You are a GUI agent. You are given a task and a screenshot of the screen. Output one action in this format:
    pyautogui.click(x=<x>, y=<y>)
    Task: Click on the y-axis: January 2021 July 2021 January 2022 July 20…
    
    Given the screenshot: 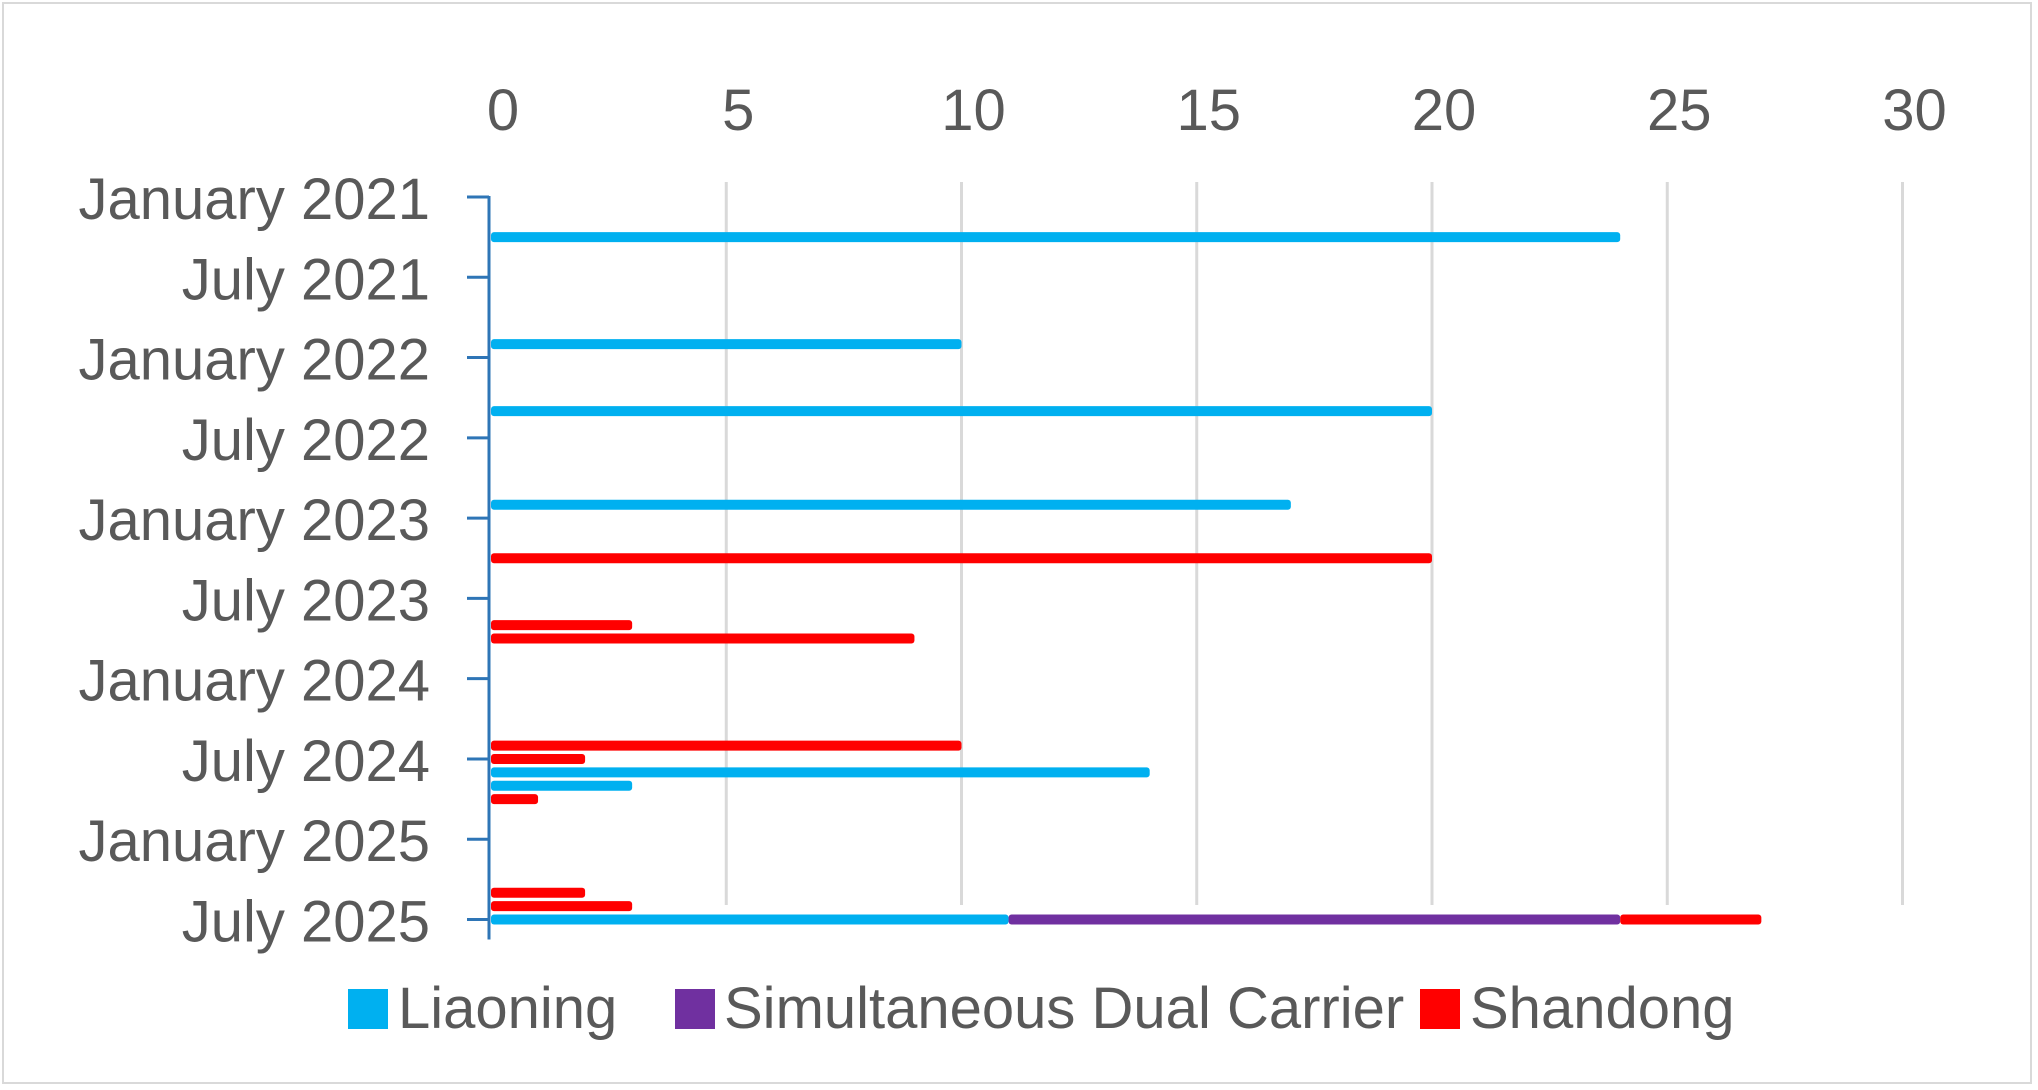 What is the action you would take?
    pyautogui.click(x=285, y=561)
    